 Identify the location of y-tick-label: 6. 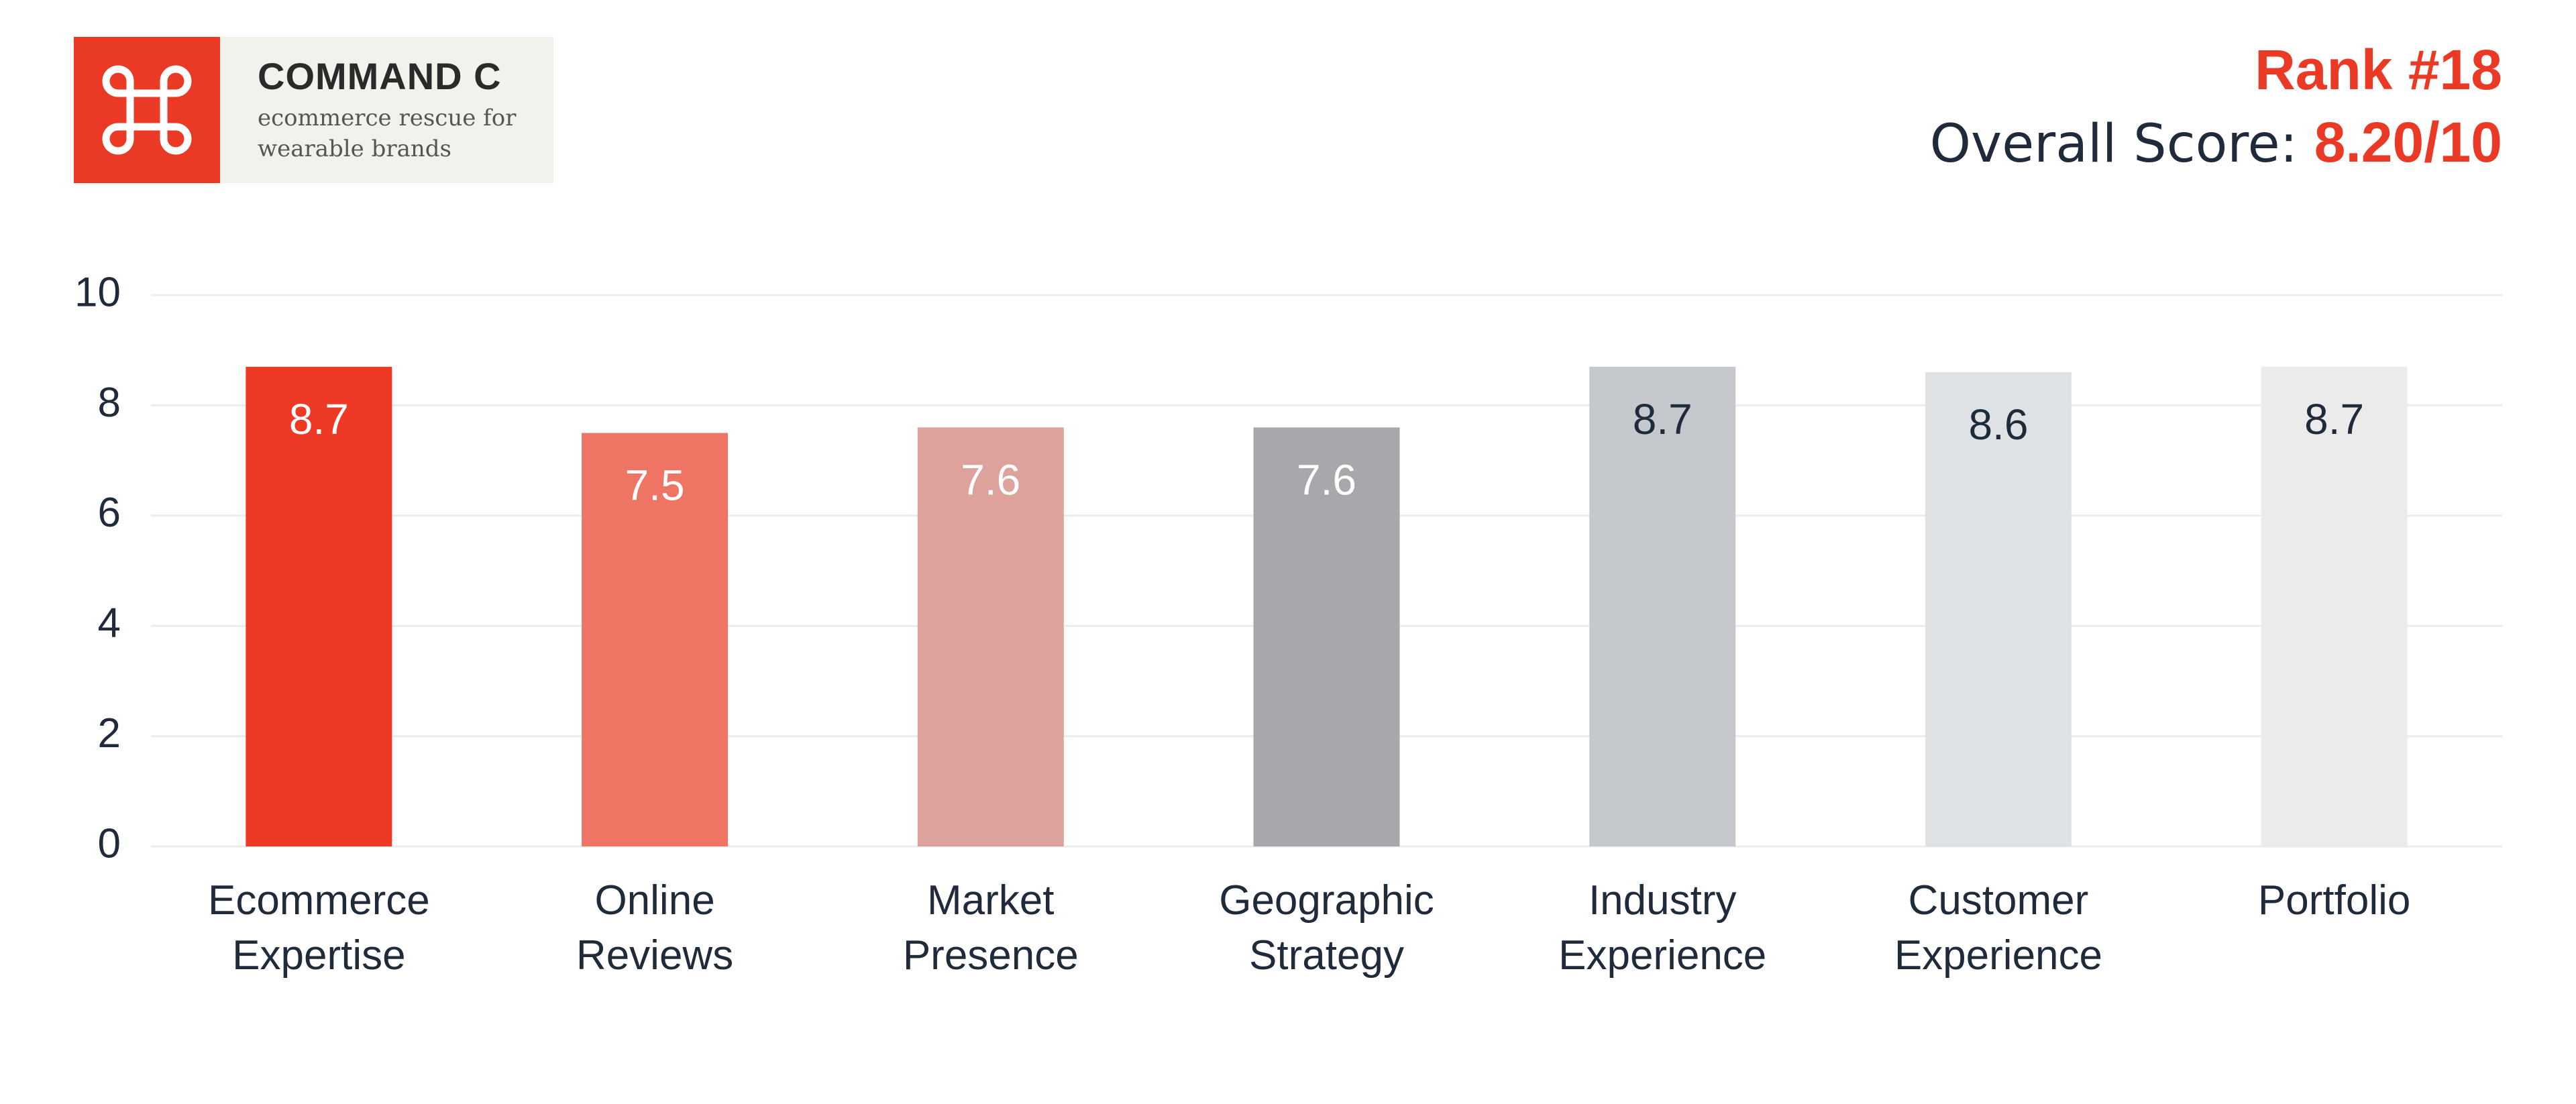
(109, 513).